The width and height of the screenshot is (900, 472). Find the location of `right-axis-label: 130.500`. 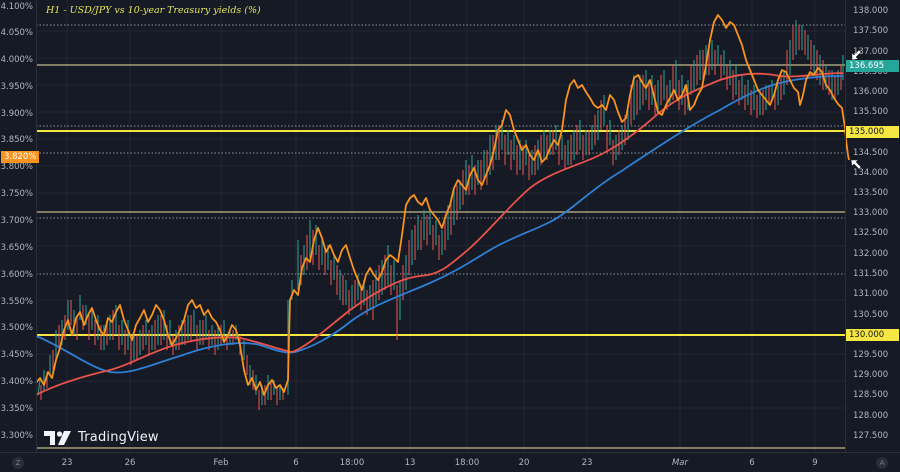

right-axis-label: 130.500 is located at coordinates (871, 315).